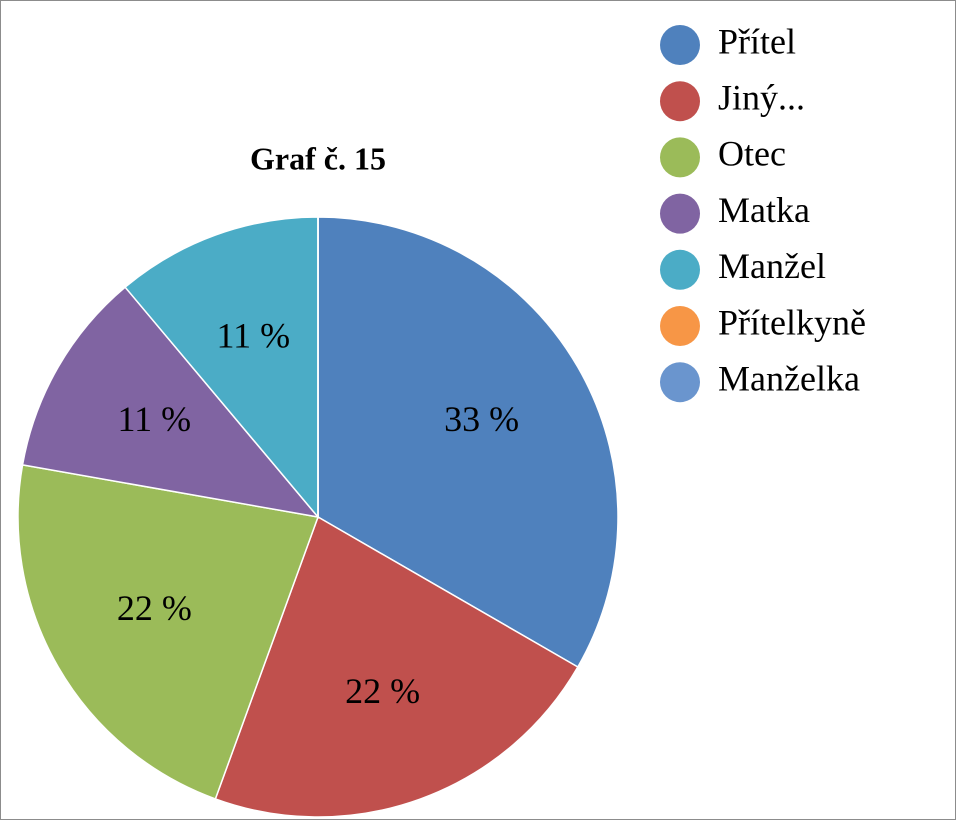 The width and height of the screenshot is (956, 820). What do you see at coordinates (789, 378) in the screenshot?
I see `legend-label: Manželka` at bounding box center [789, 378].